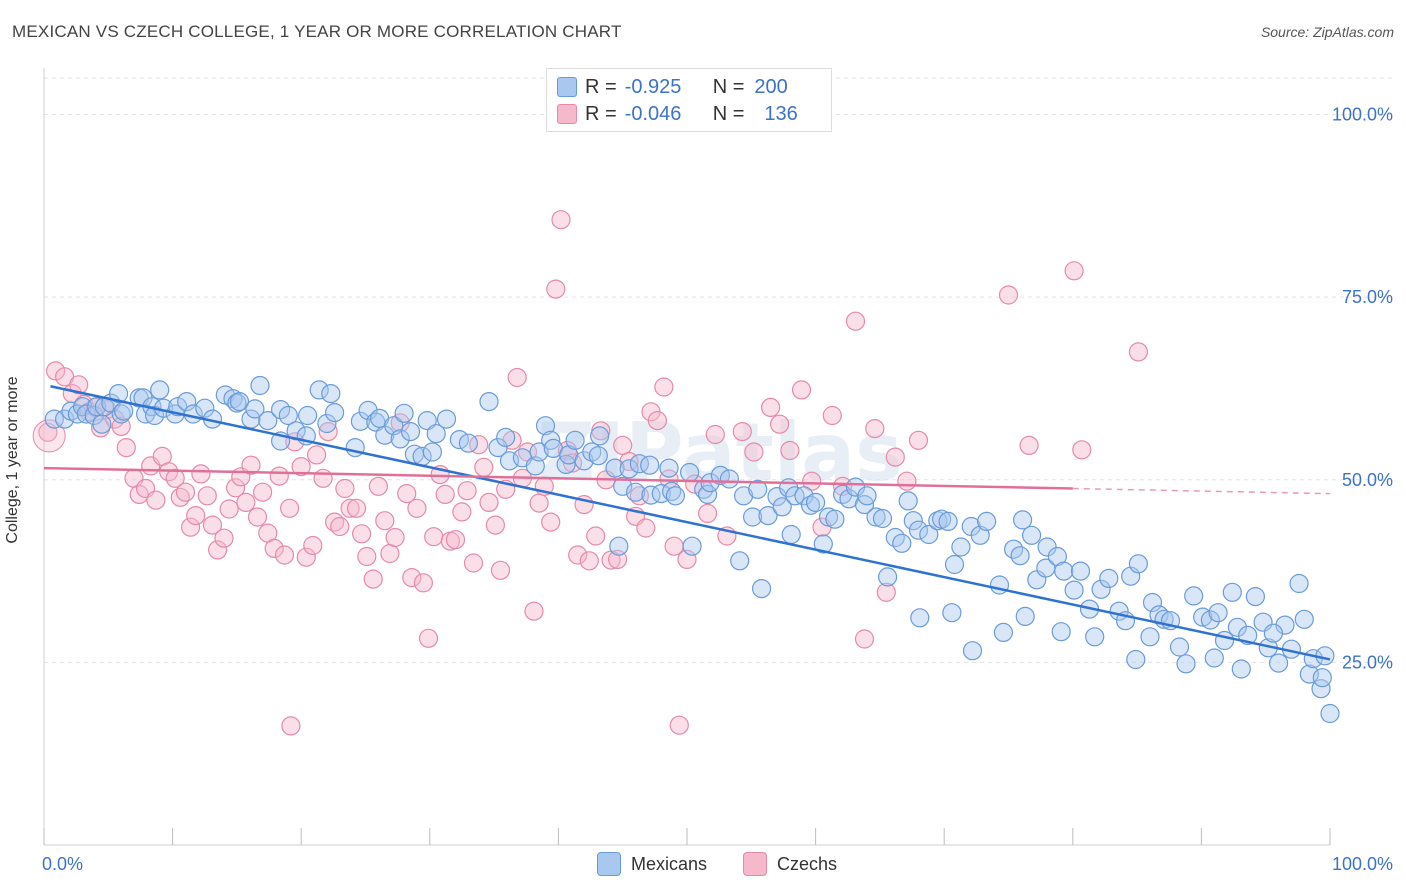  I want to click on correlation-legend: R = -0.925 N = 200 R = -0.046 N = 136, so click(689, 100).